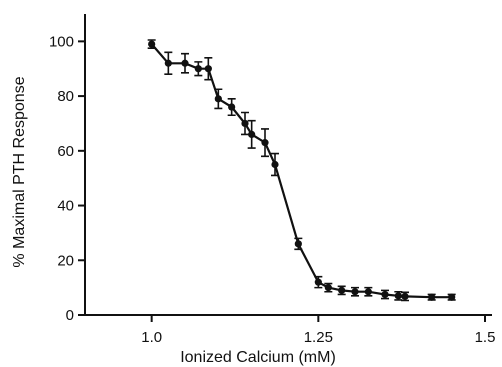 The height and width of the screenshot is (367, 502). I want to click on x-ticks: 1.0 1.25 1.5, so click(318, 330).